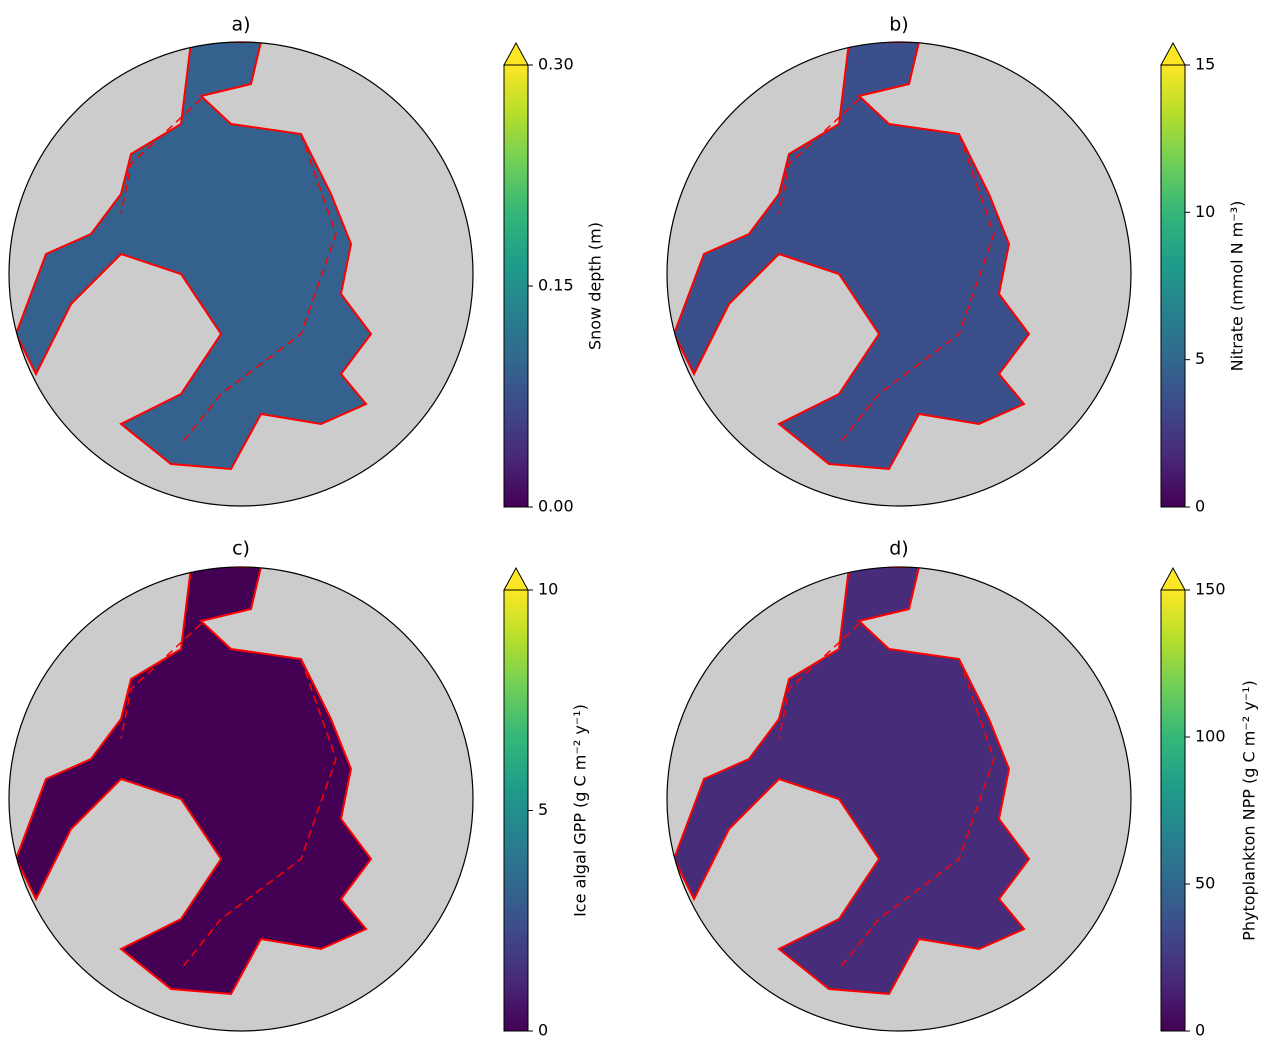 Image resolution: width=1261 pixels, height=1043 pixels. I want to click on colorbar-tick-label: 0.30, so click(556, 64).